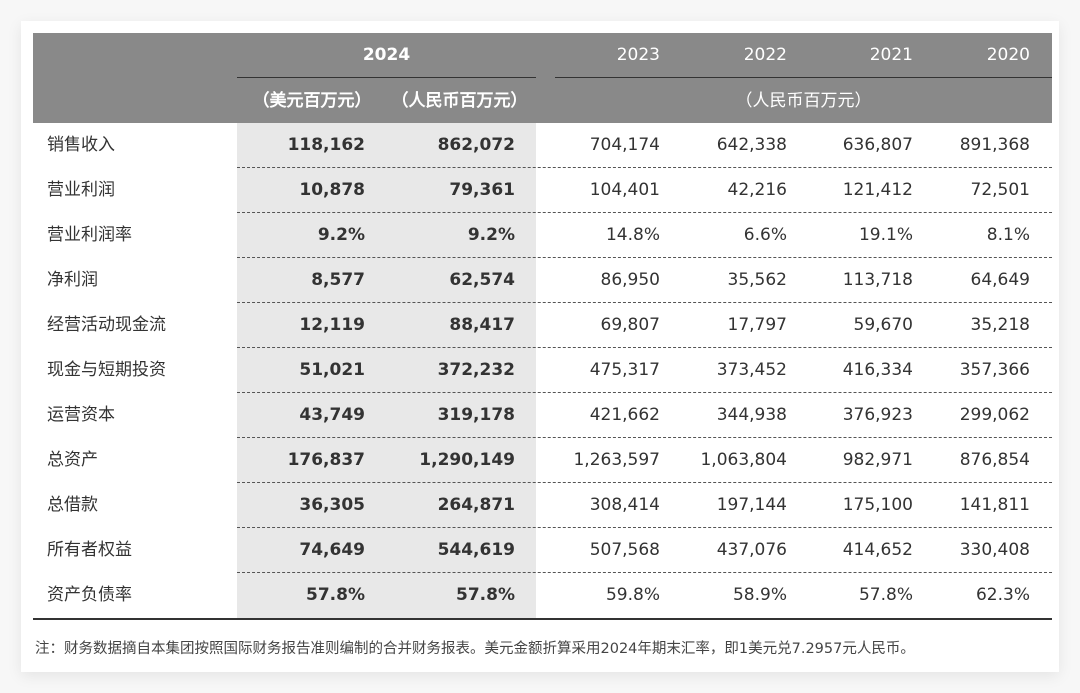 This screenshot has height=693, width=1080. Describe the element at coordinates (81, 190) in the screenshot. I see `row-label: 营业利润` at that location.